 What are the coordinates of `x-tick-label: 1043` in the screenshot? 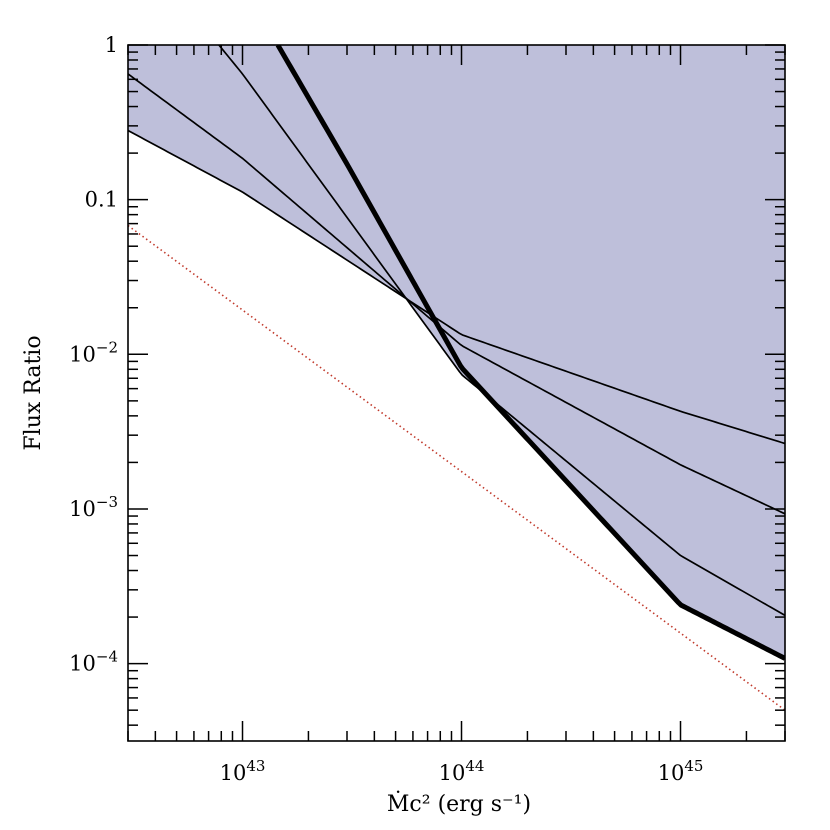 It's located at (243, 771).